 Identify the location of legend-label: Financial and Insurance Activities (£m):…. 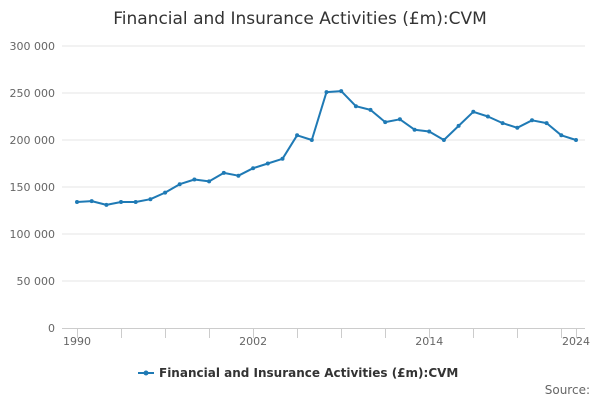
(308, 373).